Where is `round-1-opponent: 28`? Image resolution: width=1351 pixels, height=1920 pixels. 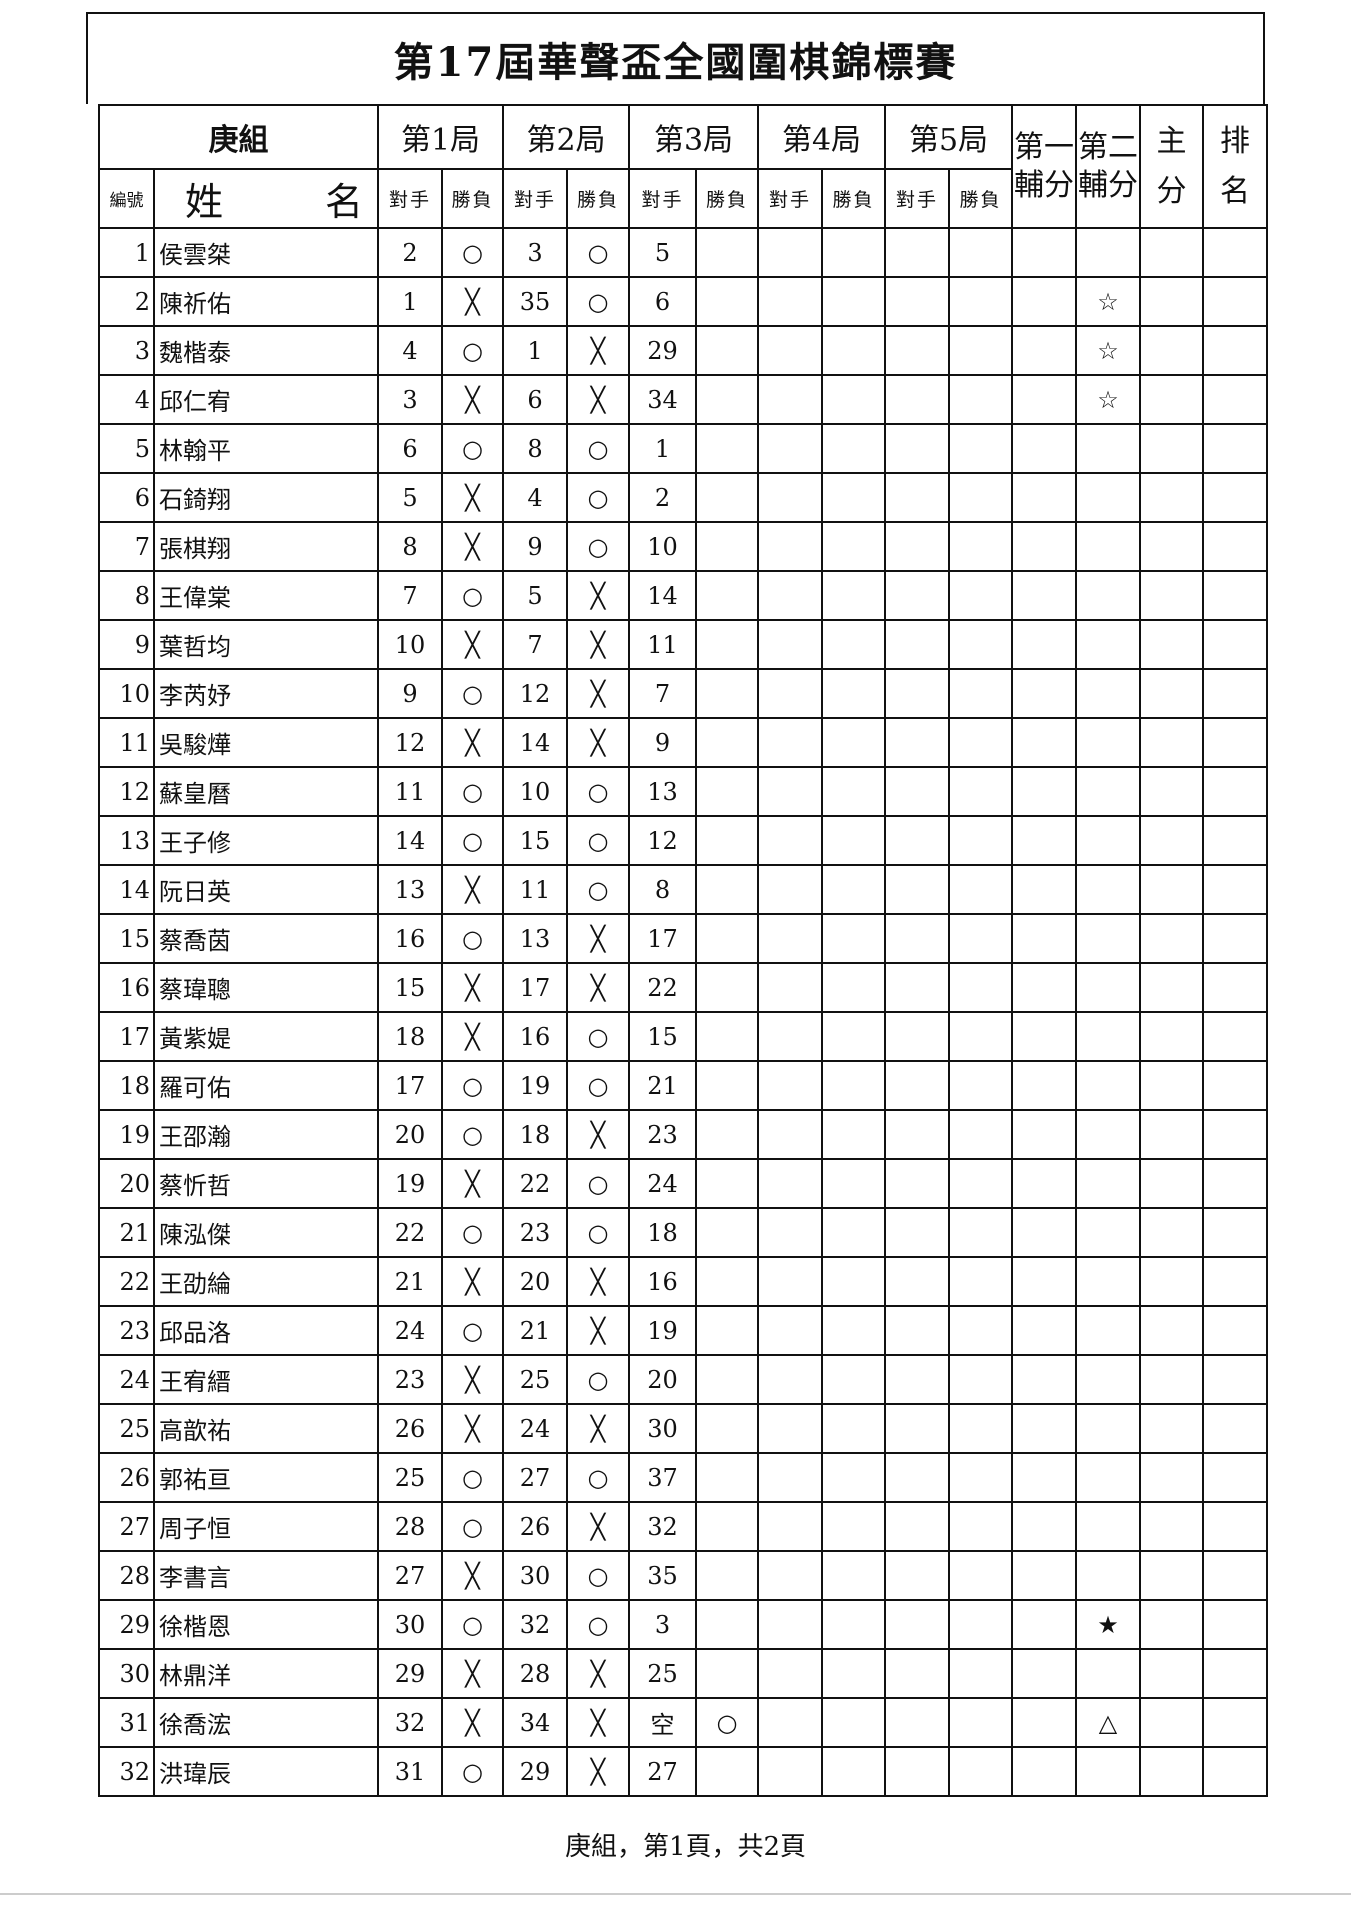
round-1-opponent: 28 is located at coordinates (410, 1526).